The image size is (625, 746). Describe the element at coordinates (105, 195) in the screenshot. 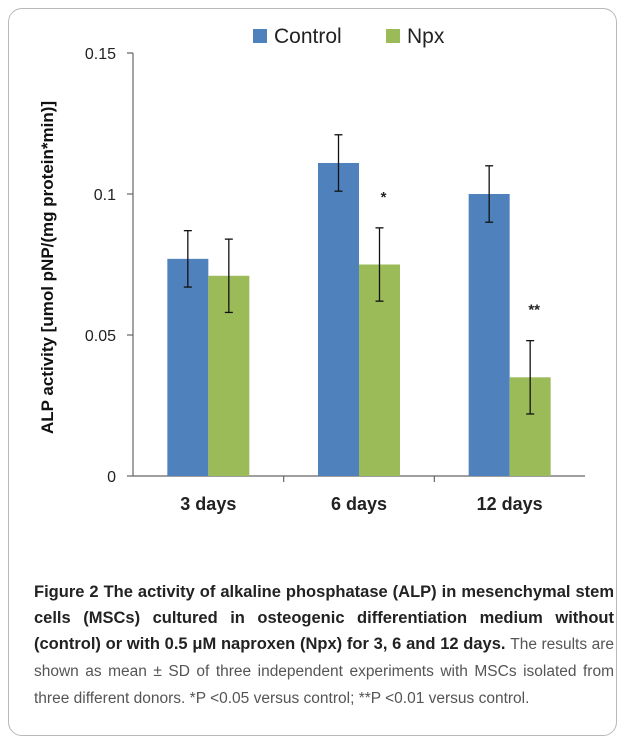

I see `y-tick-label: 0.1` at that location.